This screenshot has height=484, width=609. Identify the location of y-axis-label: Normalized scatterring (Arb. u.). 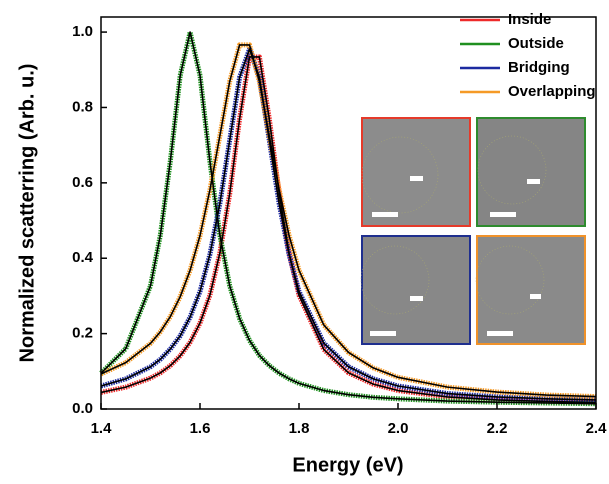
(27, 213).